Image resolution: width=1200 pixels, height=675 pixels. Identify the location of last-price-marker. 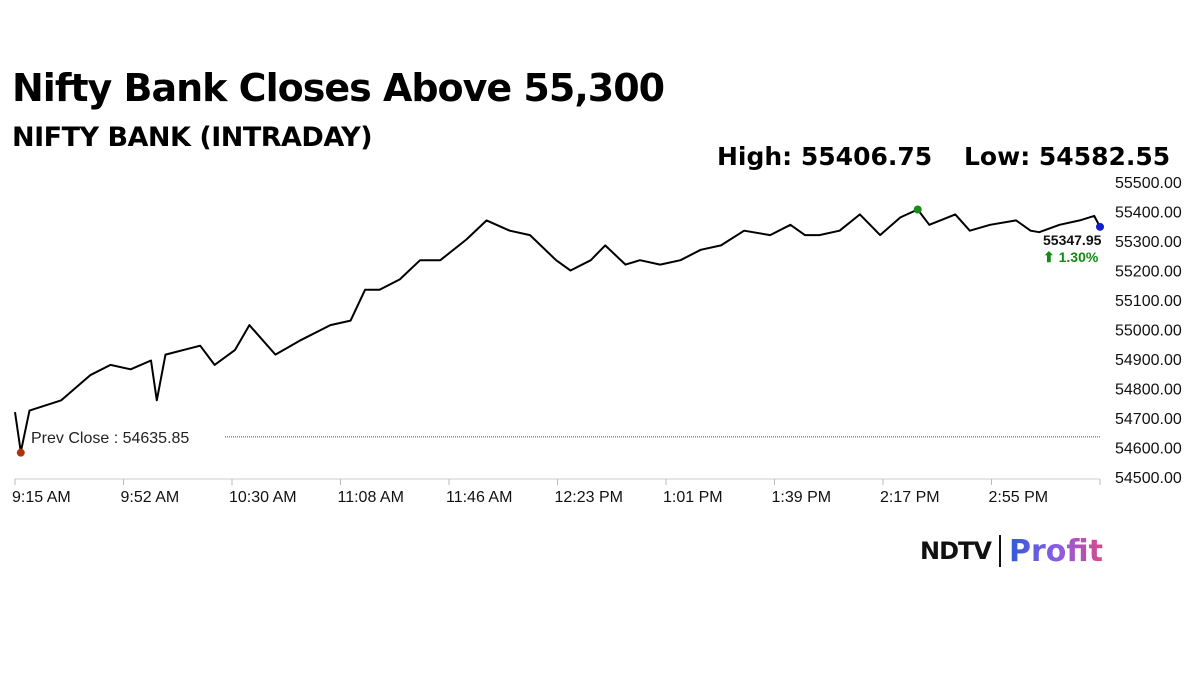
(1100, 226).